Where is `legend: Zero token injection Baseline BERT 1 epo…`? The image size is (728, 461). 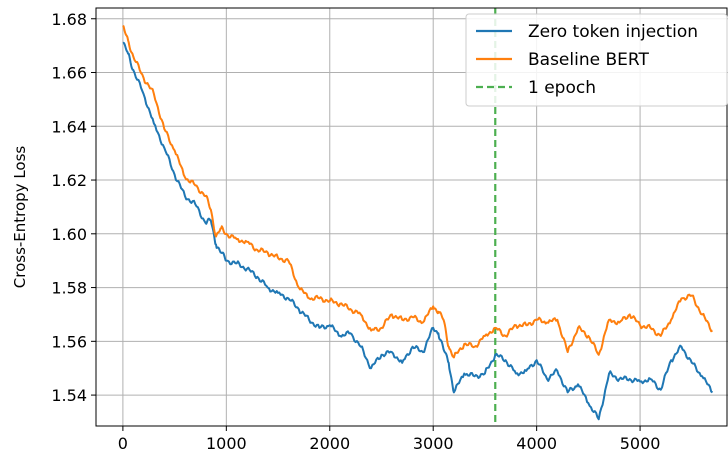 legend: Zero token injection Baseline BERT 1 epo… is located at coordinates (596, 60).